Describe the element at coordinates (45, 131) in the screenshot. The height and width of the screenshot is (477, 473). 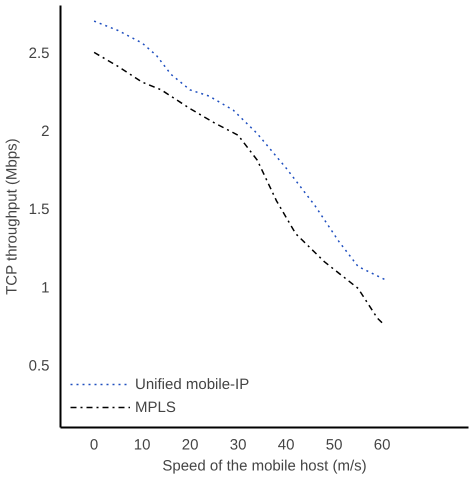
I see `y-tick-label: 2` at that location.